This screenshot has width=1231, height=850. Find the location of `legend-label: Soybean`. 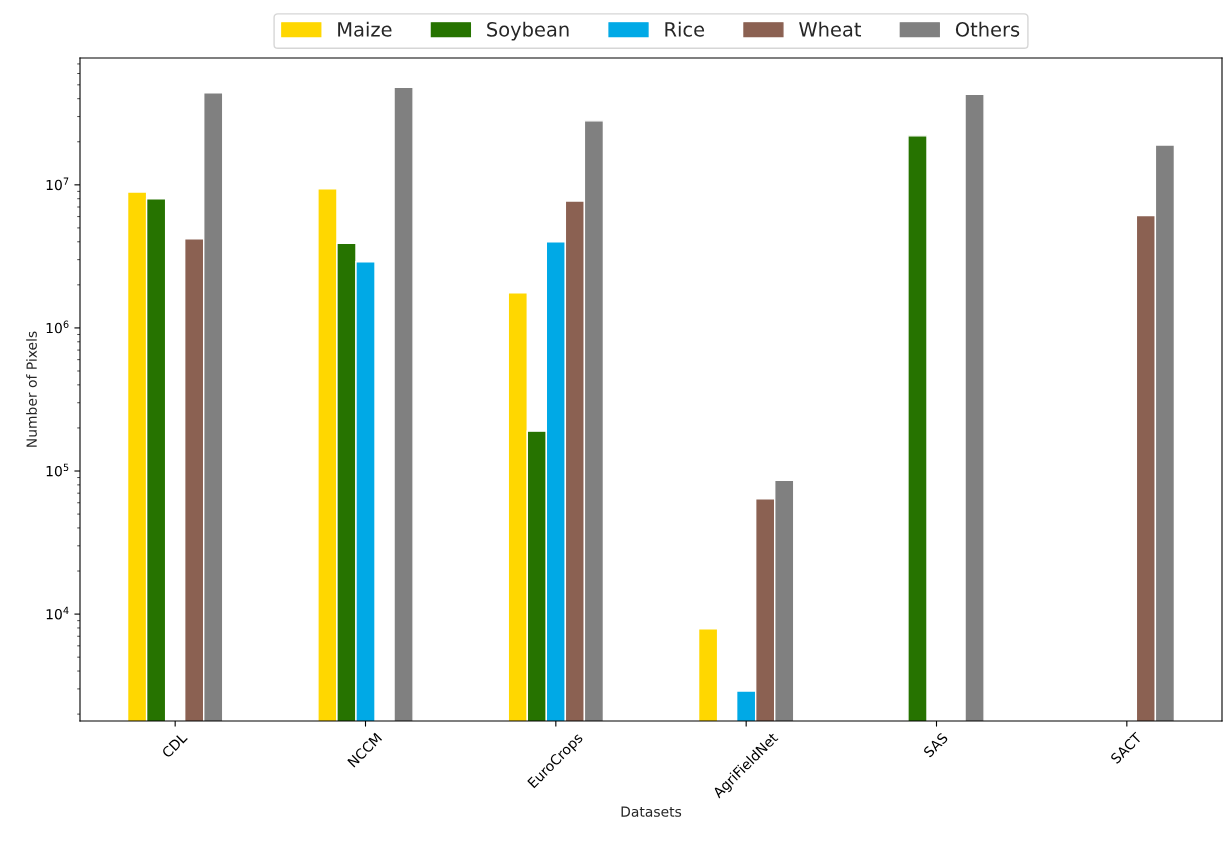

legend-label: Soybean is located at coordinates (528, 31).